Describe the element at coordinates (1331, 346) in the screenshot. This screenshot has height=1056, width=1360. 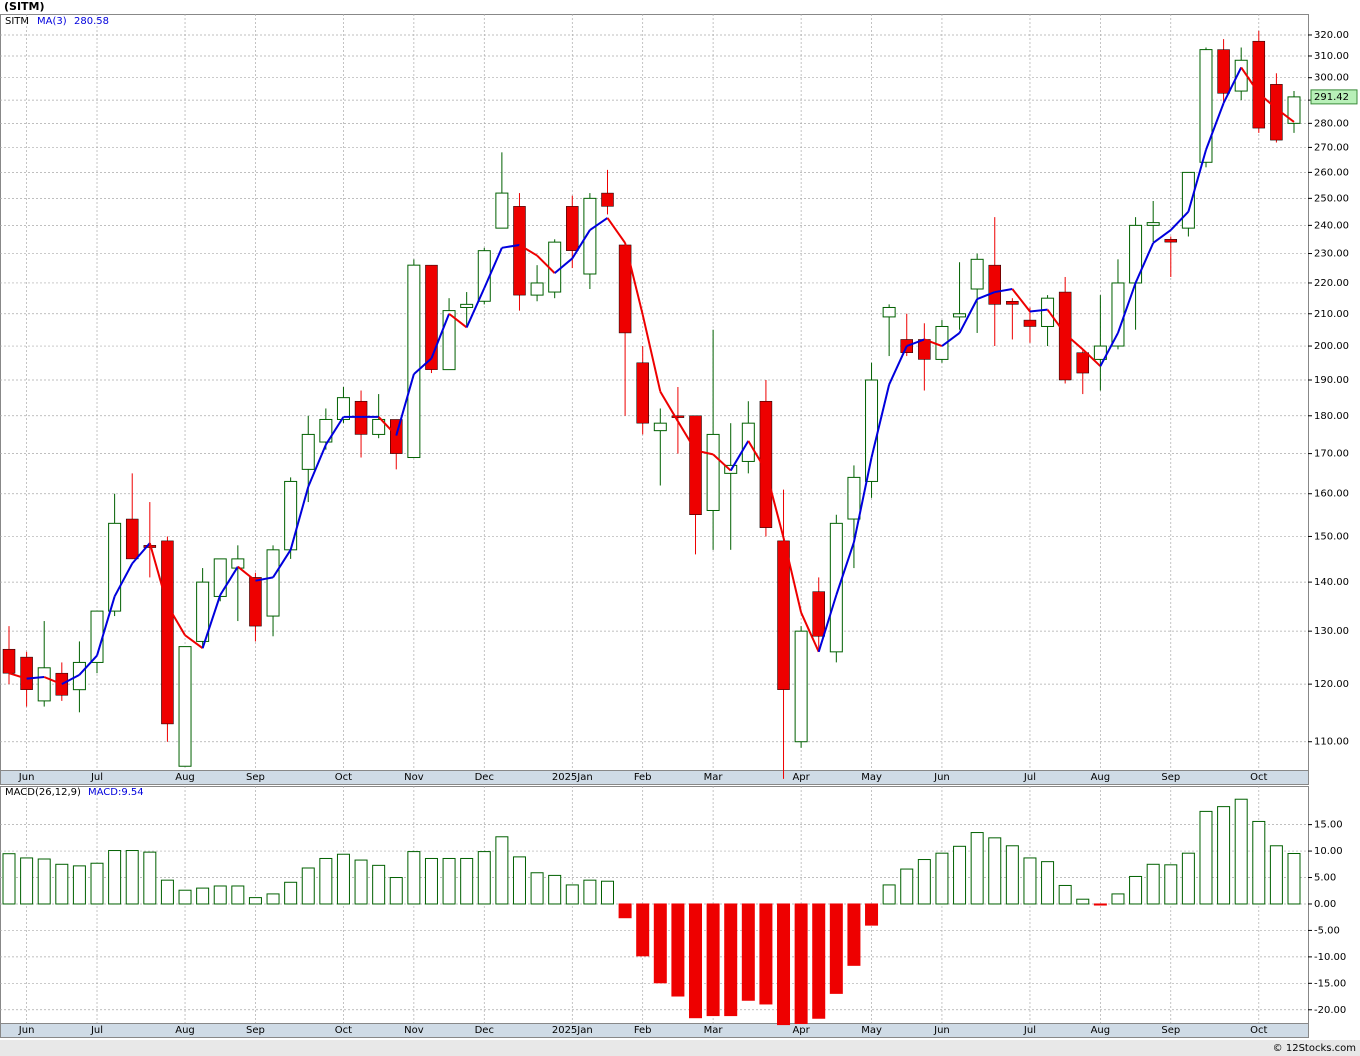
I see `y-tick-label: 200.00` at that location.